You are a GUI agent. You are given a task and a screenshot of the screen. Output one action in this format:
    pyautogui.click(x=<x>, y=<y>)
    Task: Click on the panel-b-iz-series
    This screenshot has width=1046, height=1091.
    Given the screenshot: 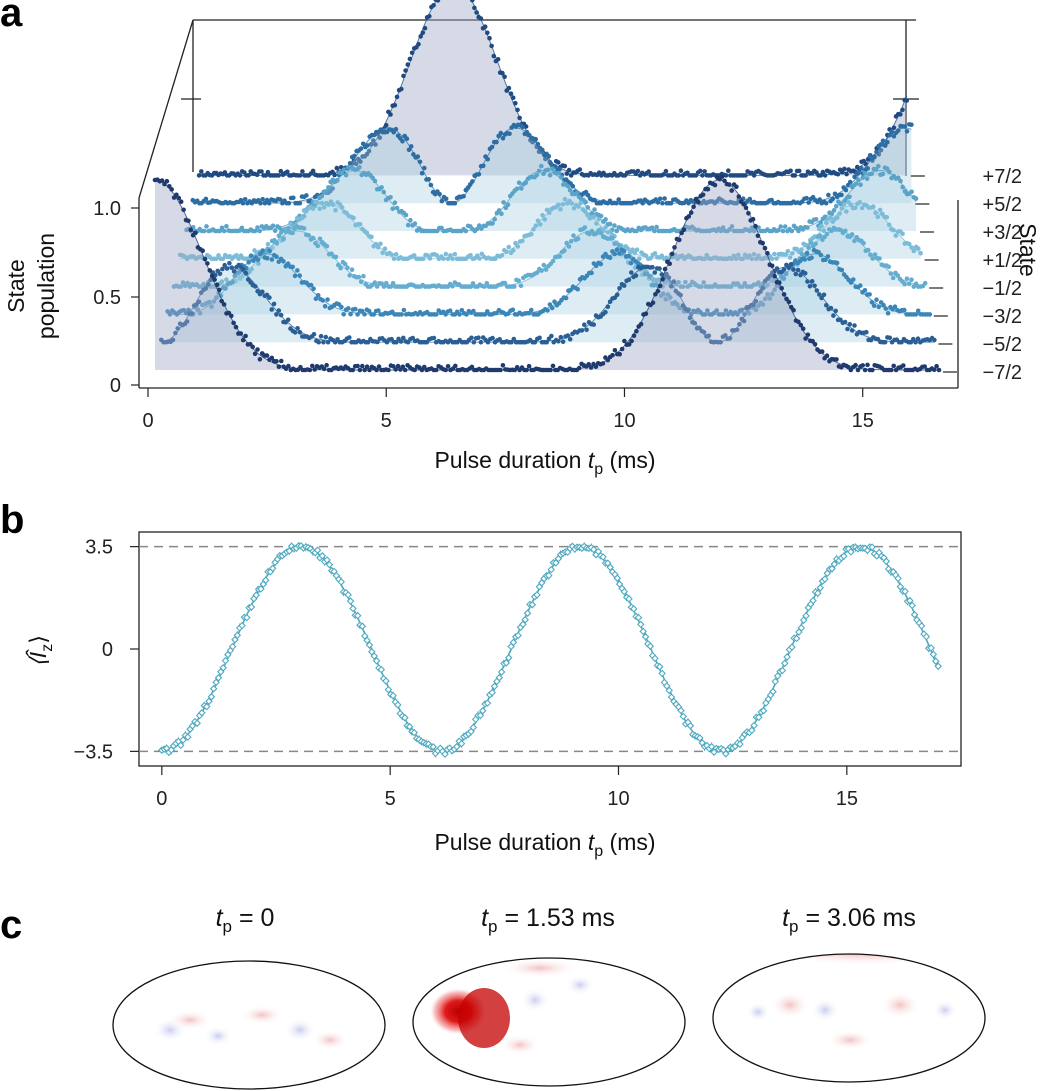 What is the action you would take?
    pyautogui.click(x=550, y=650)
    